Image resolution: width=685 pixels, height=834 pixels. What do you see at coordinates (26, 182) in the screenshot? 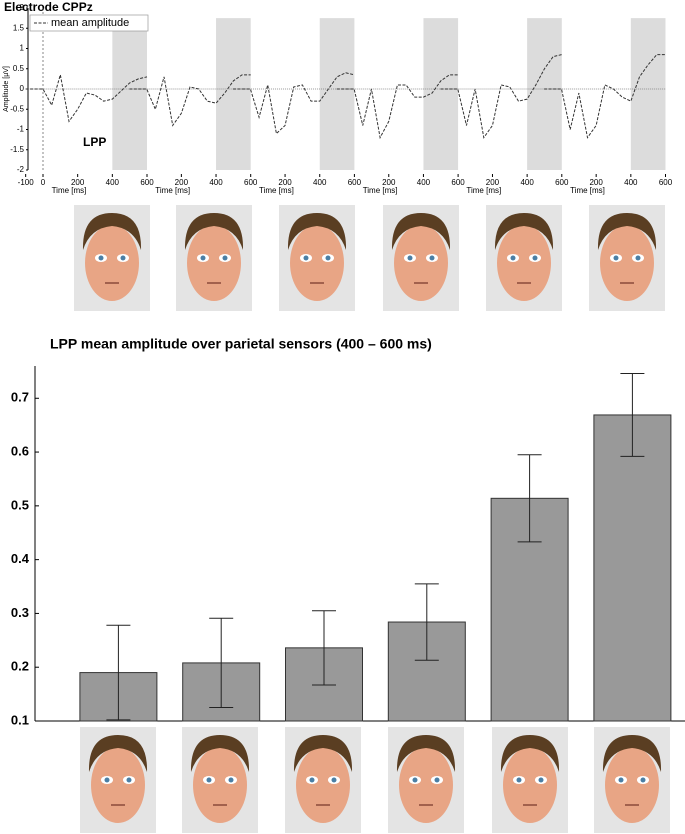
I see `x-tick-label: -100` at bounding box center [26, 182].